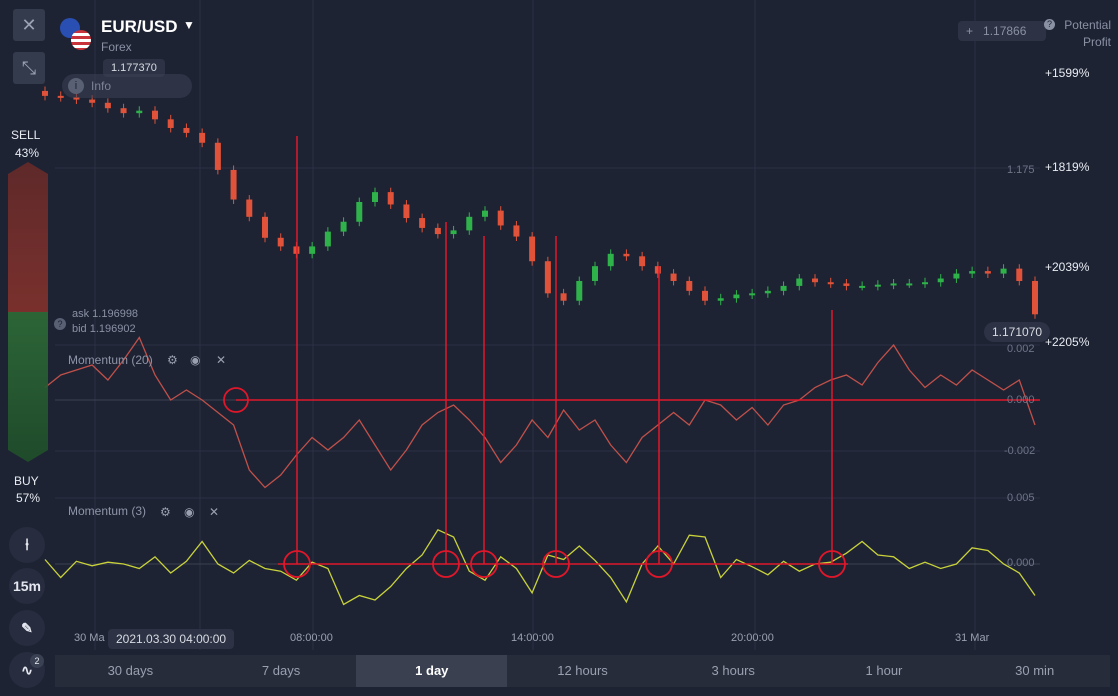 The height and width of the screenshot is (696, 1118). What do you see at coordinates (752, 638) in the screenshot?
I see `x-axis-label: 20:00:00` at bounding box center [752, 638].